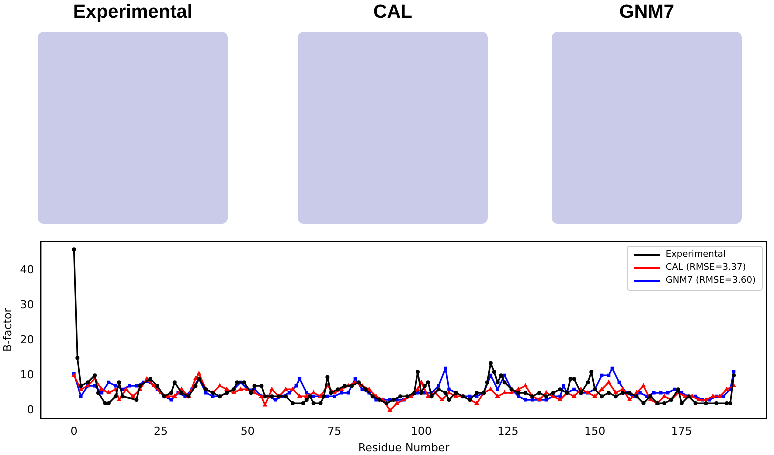  I want to click on x-tick-label: 75, so click(335, 431).